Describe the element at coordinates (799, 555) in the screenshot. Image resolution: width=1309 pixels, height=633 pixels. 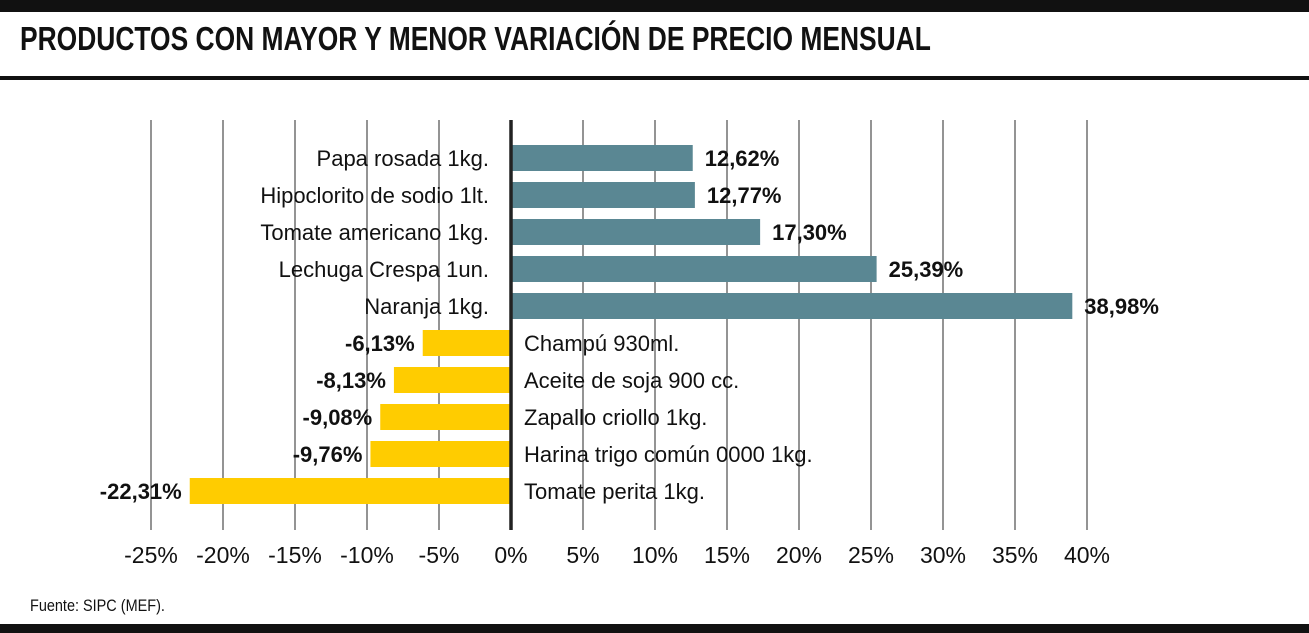
I see `x-tick-label: 20%` at that location.